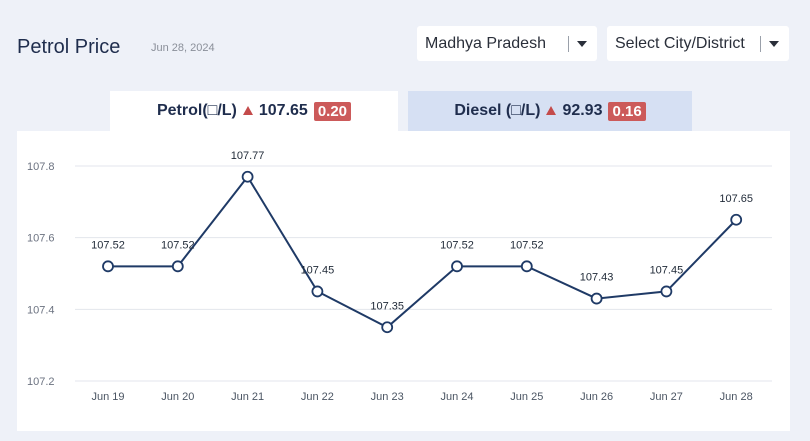 Image resolution: width=810 pixels, height=441 pixels. What do you see at coordinates (596, 397) in the screenshot?
I see `x-tick-label: Jun 26` at bounding box center [596, 397].